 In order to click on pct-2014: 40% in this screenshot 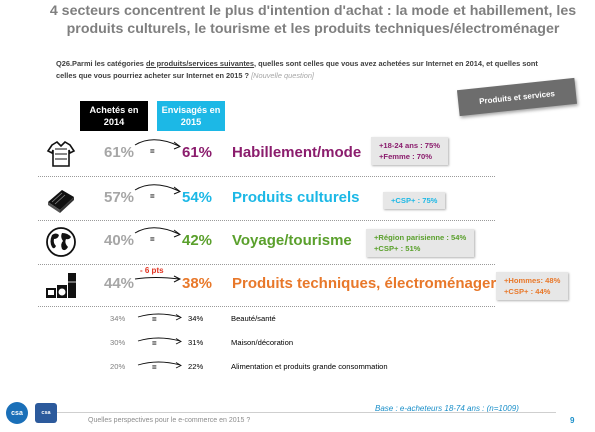, I will do `click(119, 240)`.